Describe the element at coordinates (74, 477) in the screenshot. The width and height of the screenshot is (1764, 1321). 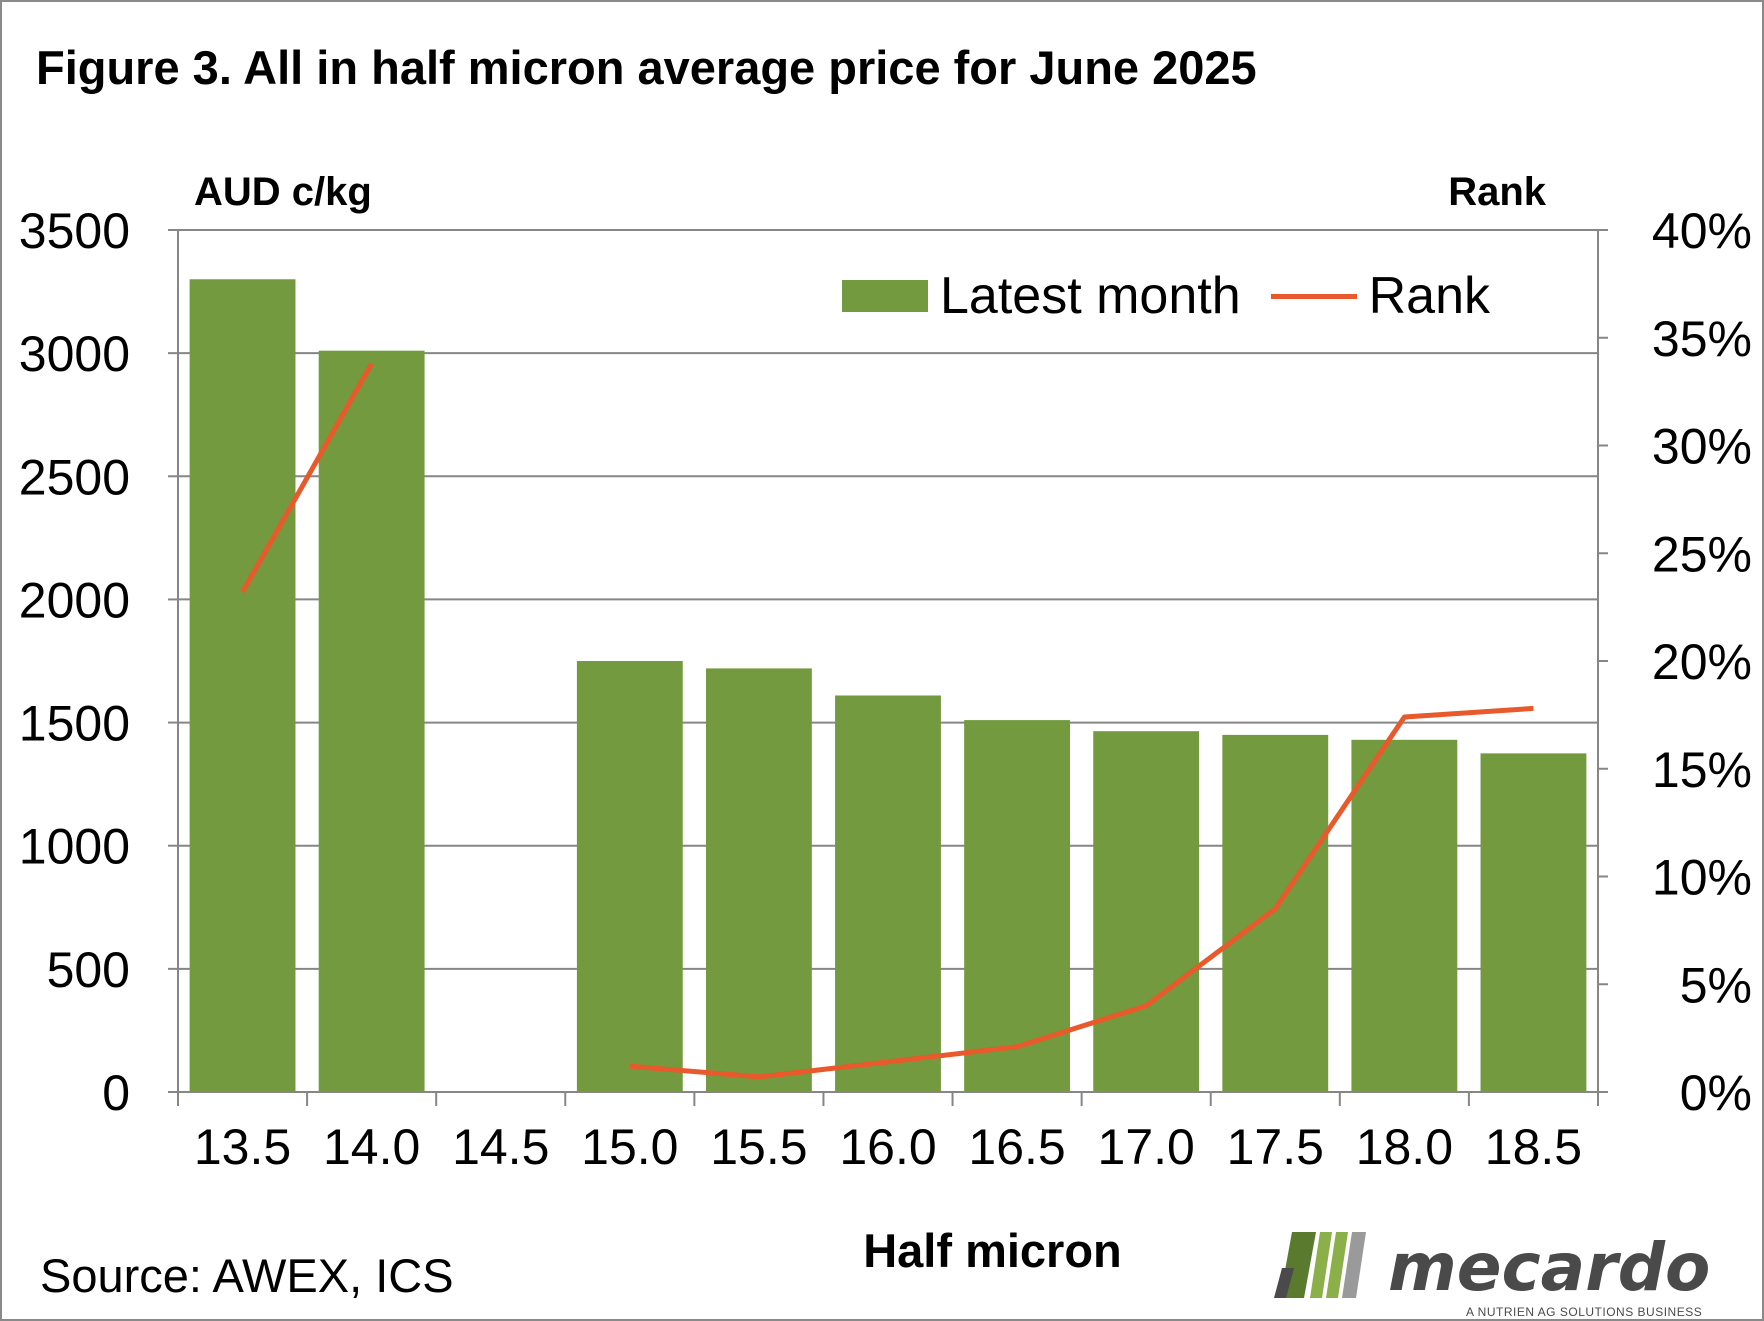
I see `y-tick-label-left: 2500` at that location.